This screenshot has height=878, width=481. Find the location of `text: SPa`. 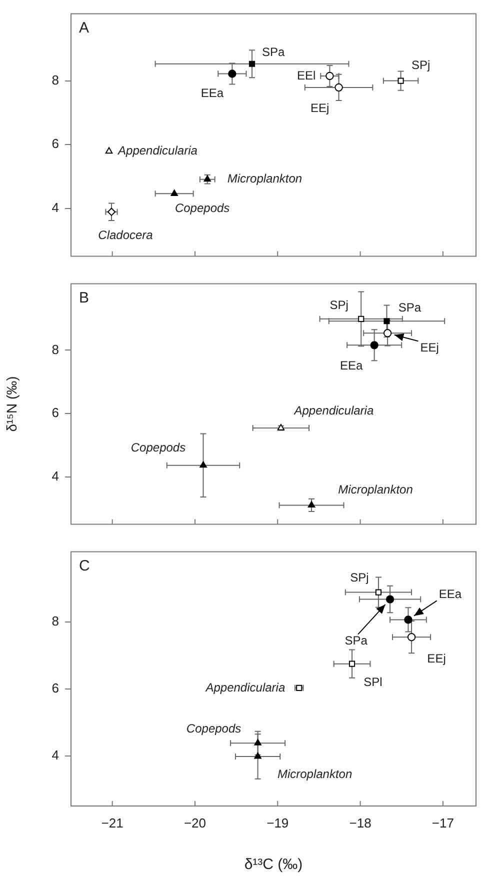

text: SPa is located at coordinates (356, 641).